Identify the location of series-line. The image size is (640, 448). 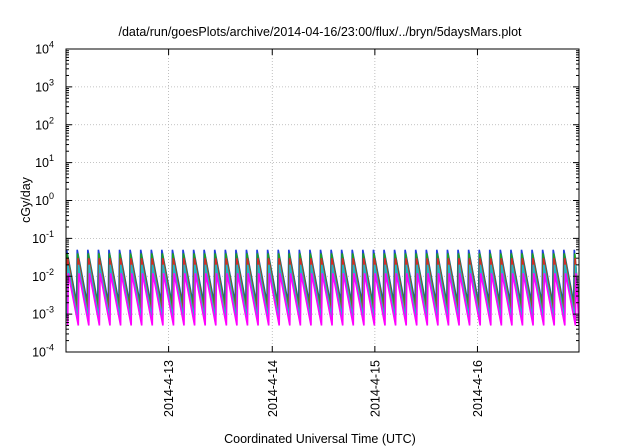
(322, 299).